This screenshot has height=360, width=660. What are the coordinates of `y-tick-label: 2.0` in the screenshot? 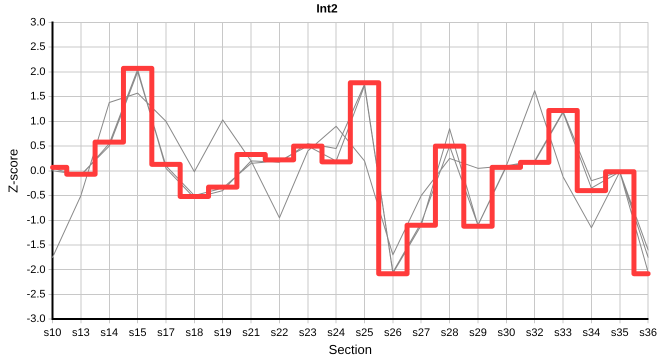 It's located at (38, 72).